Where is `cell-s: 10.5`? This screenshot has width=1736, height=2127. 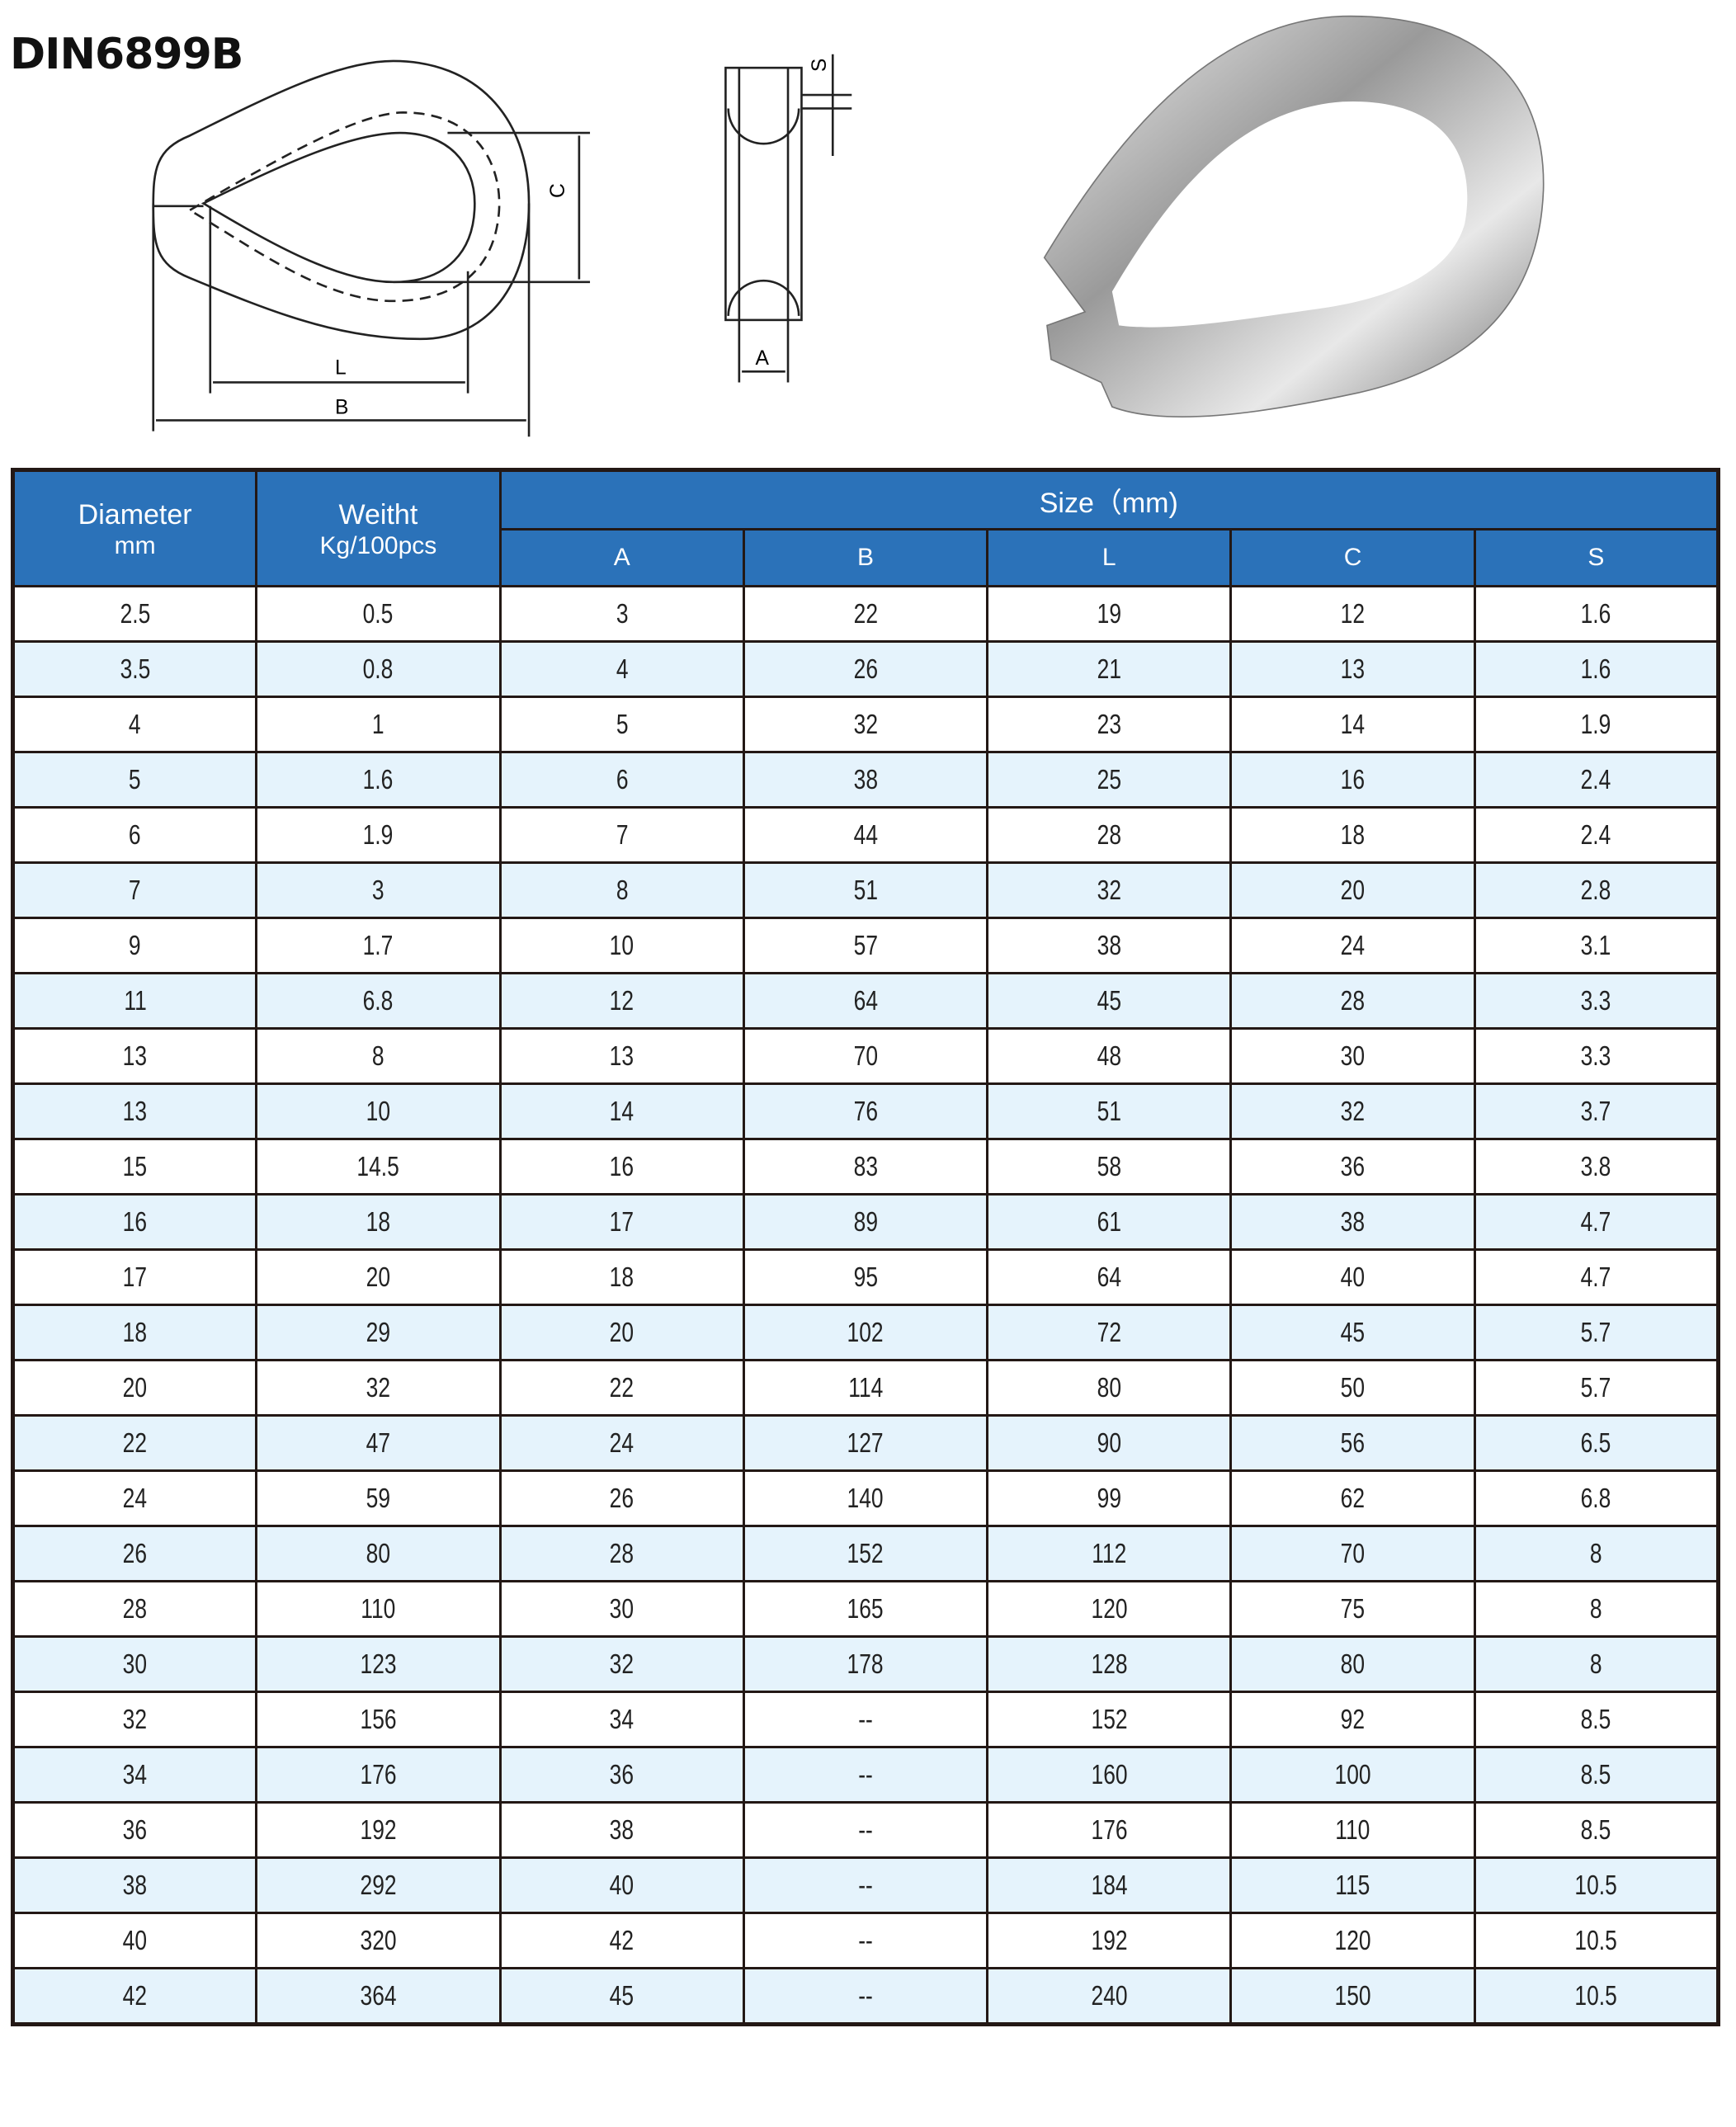
cell-s: 10.5 is located at coordinates (1596, 1996).